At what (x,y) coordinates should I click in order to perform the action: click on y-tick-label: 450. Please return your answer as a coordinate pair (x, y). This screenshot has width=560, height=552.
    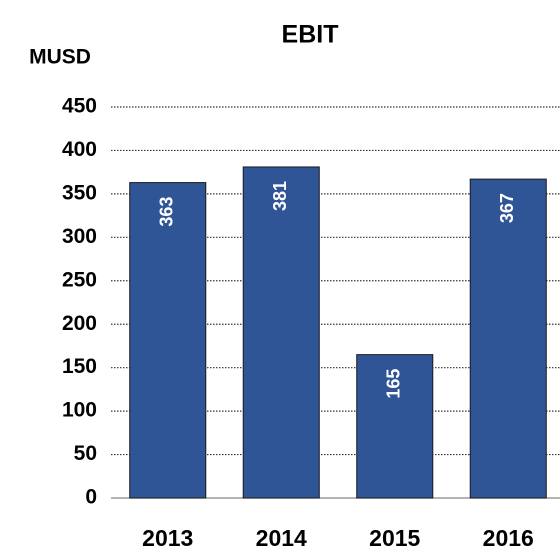
    Looking at the image, I should click on (79, 106).